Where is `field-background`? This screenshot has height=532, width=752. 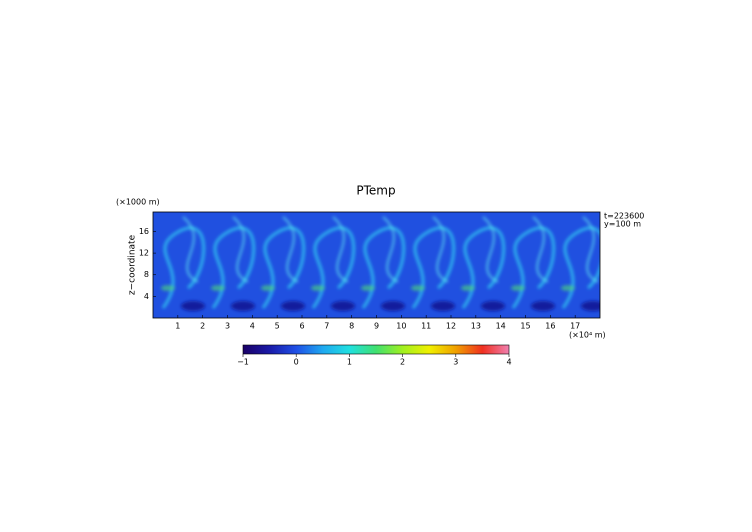 field-background is located at coordinates (376, 265).